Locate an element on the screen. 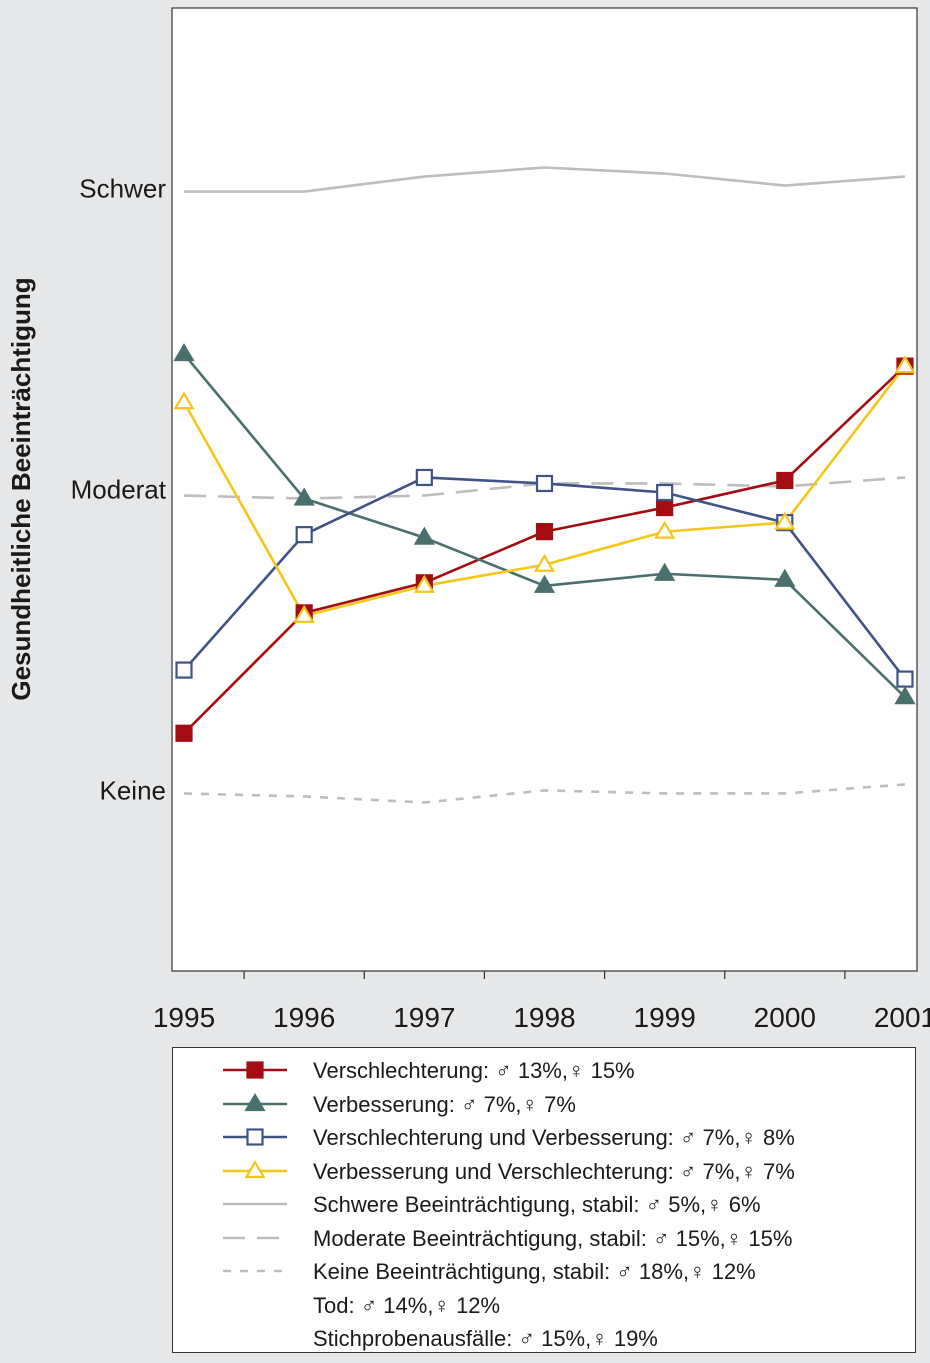 This screenshot has height=1363, width=930. x-tick-label: 1998 is located at coordinates (544, 1017).